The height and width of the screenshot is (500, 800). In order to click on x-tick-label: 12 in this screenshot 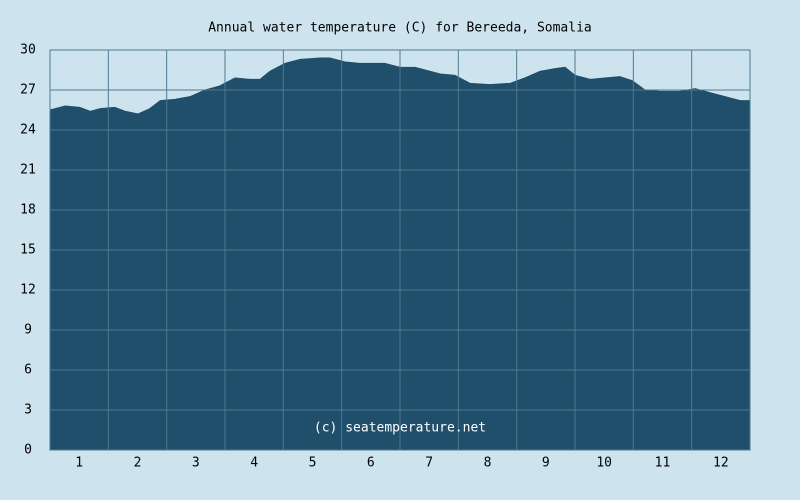, I will do `click(721, 463)`.